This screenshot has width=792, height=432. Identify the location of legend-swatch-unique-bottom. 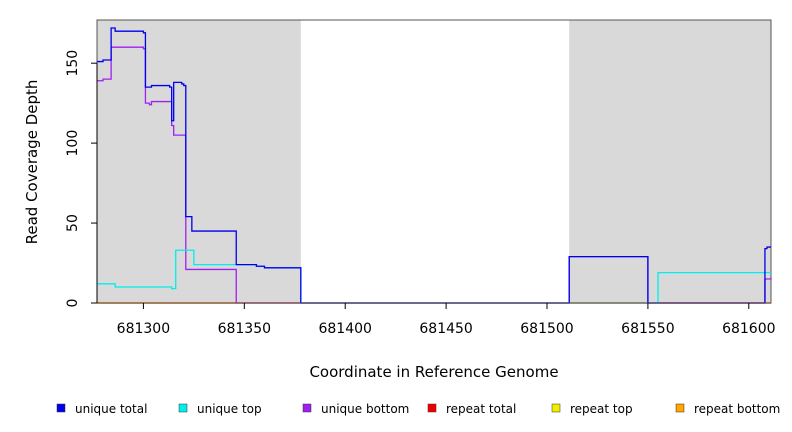
(307, 408).